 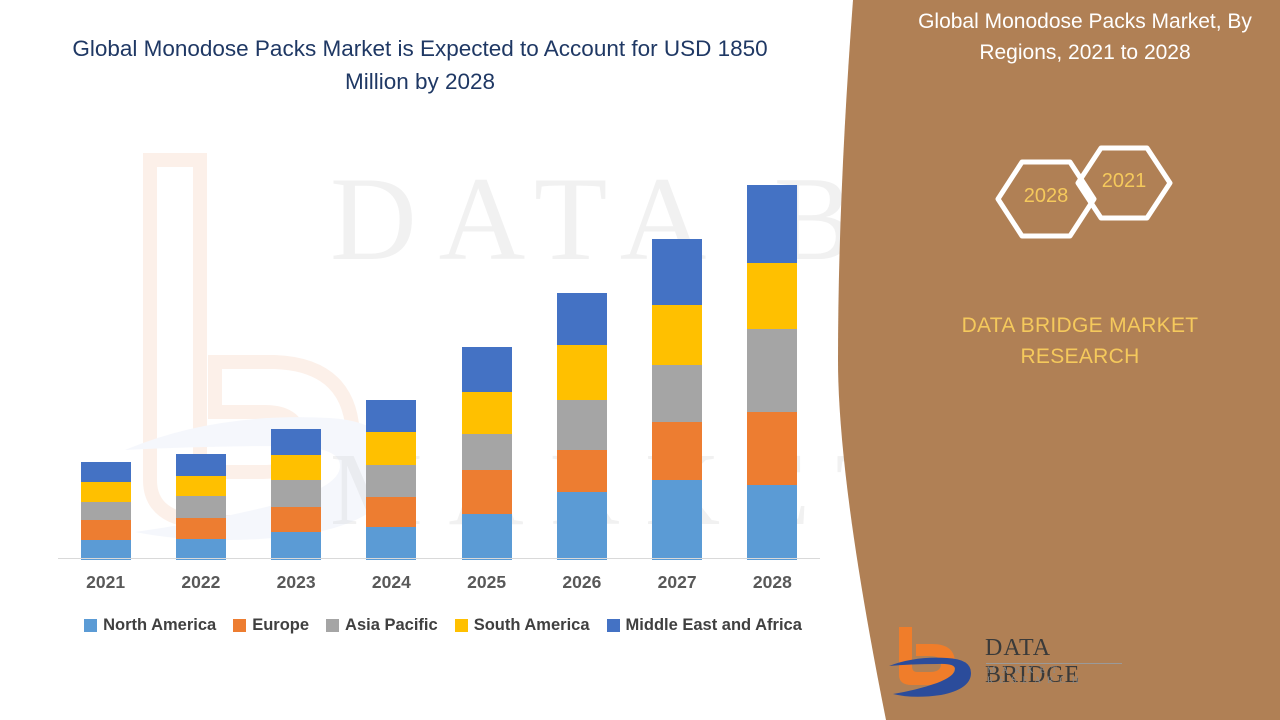 I want to click on x-axis-label-2022: 2022, so click(x=201, y=582).